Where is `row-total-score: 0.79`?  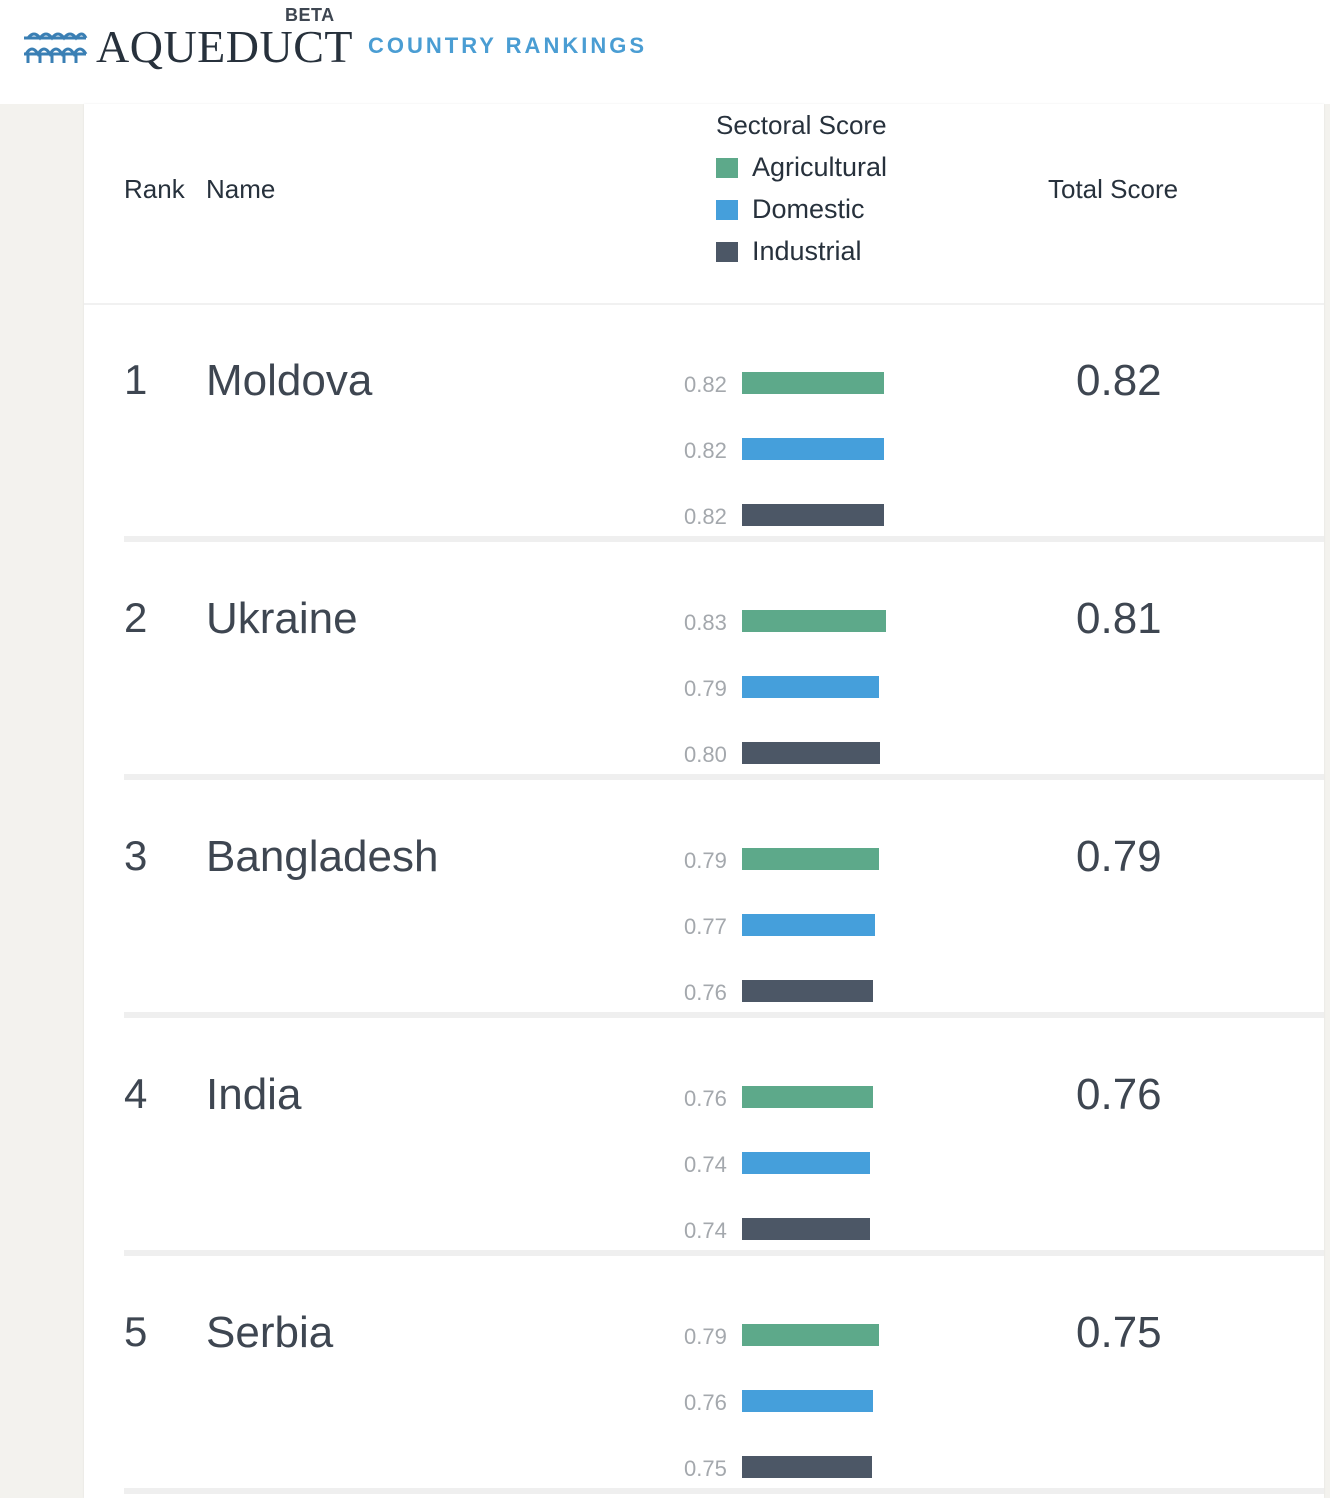
row-total-score: 0.79 is located at coordinates (1119, 856).